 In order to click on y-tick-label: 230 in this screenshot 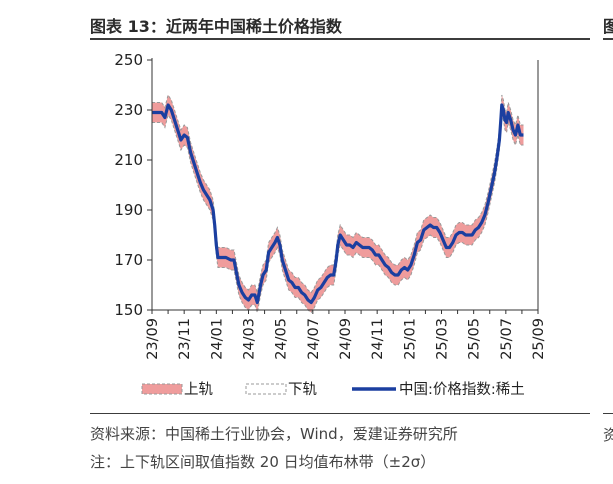, I will do `click(128, 110)`.